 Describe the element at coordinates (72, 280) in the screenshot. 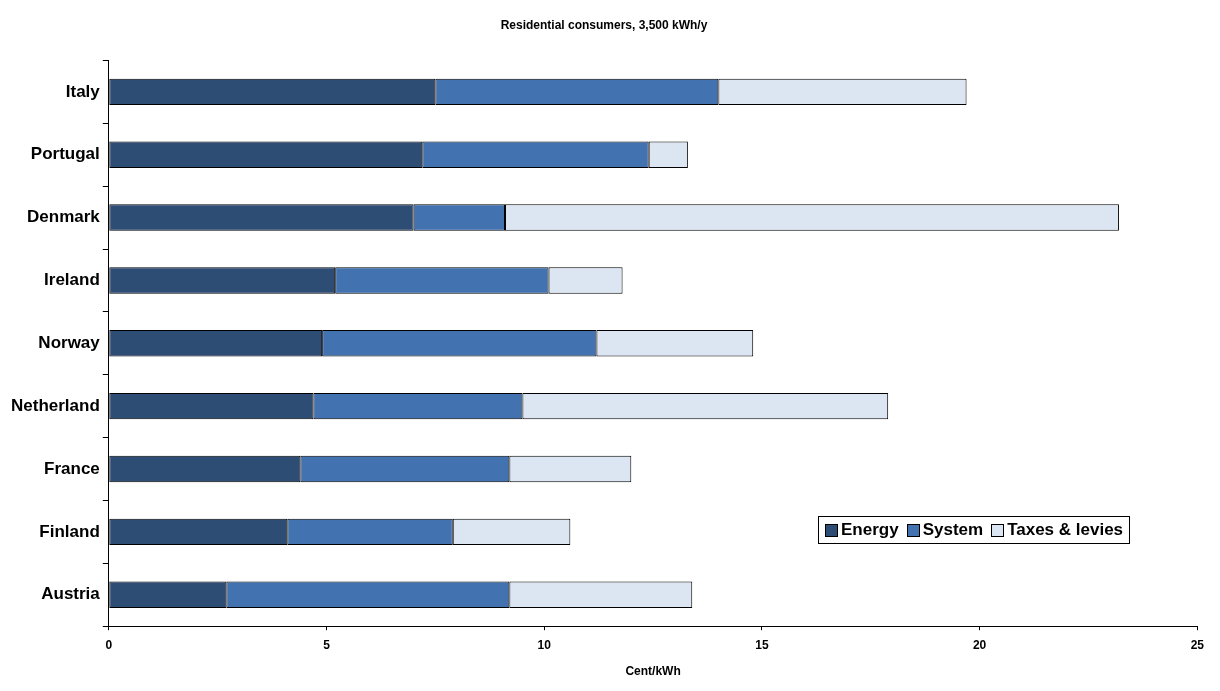

I see `y-tick-label: Ireland` at that location.